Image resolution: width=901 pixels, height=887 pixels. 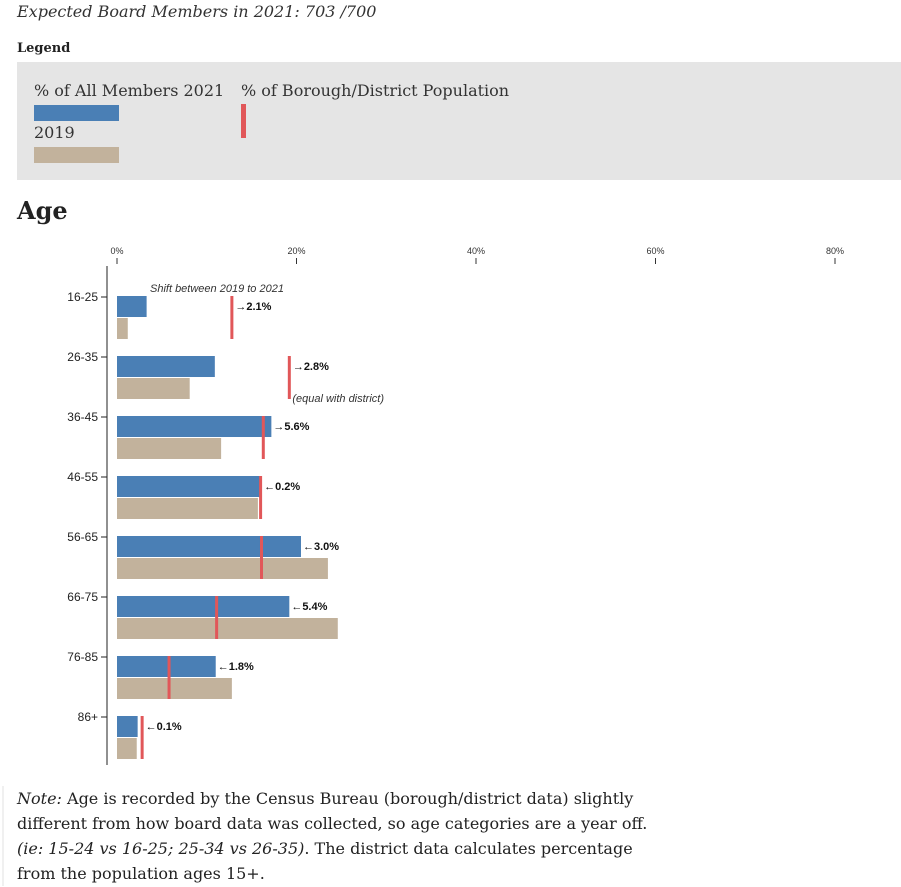 I want to click on legend-swatch-population, so click(x=243, y=121).